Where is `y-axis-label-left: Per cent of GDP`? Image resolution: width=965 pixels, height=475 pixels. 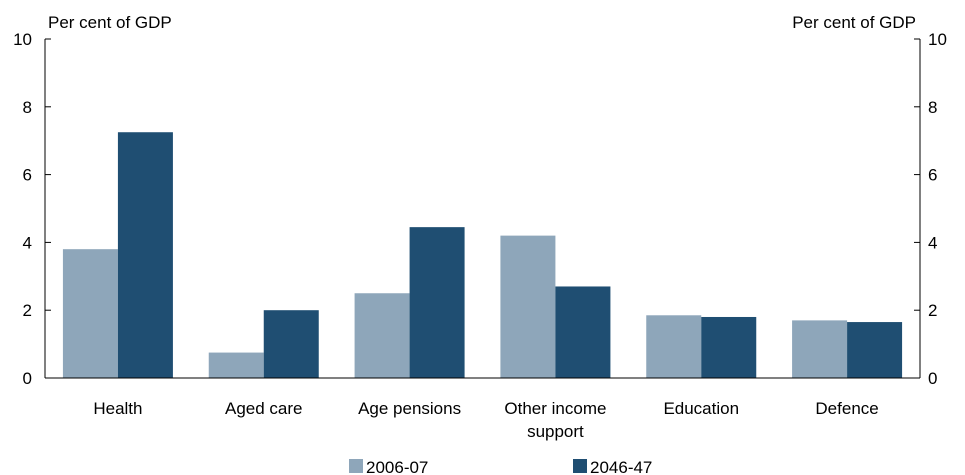 y-axis-label-left: Per cent of GDP is located at coordinates (110, 22).